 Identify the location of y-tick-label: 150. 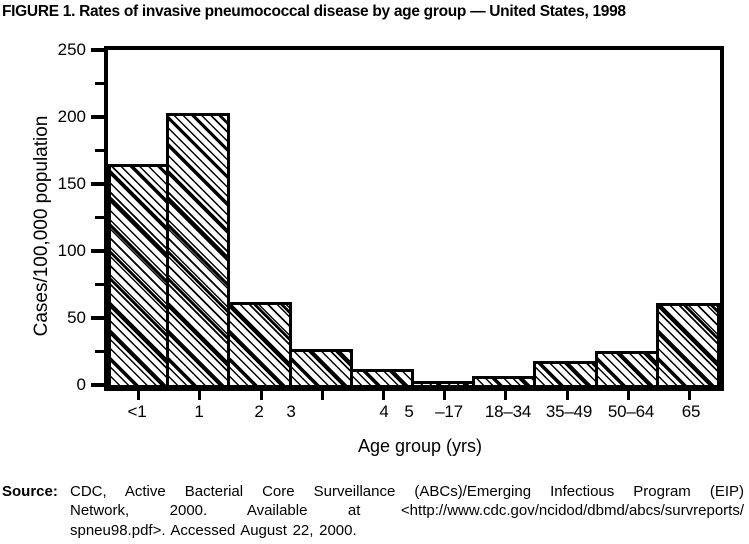
(71, 183).